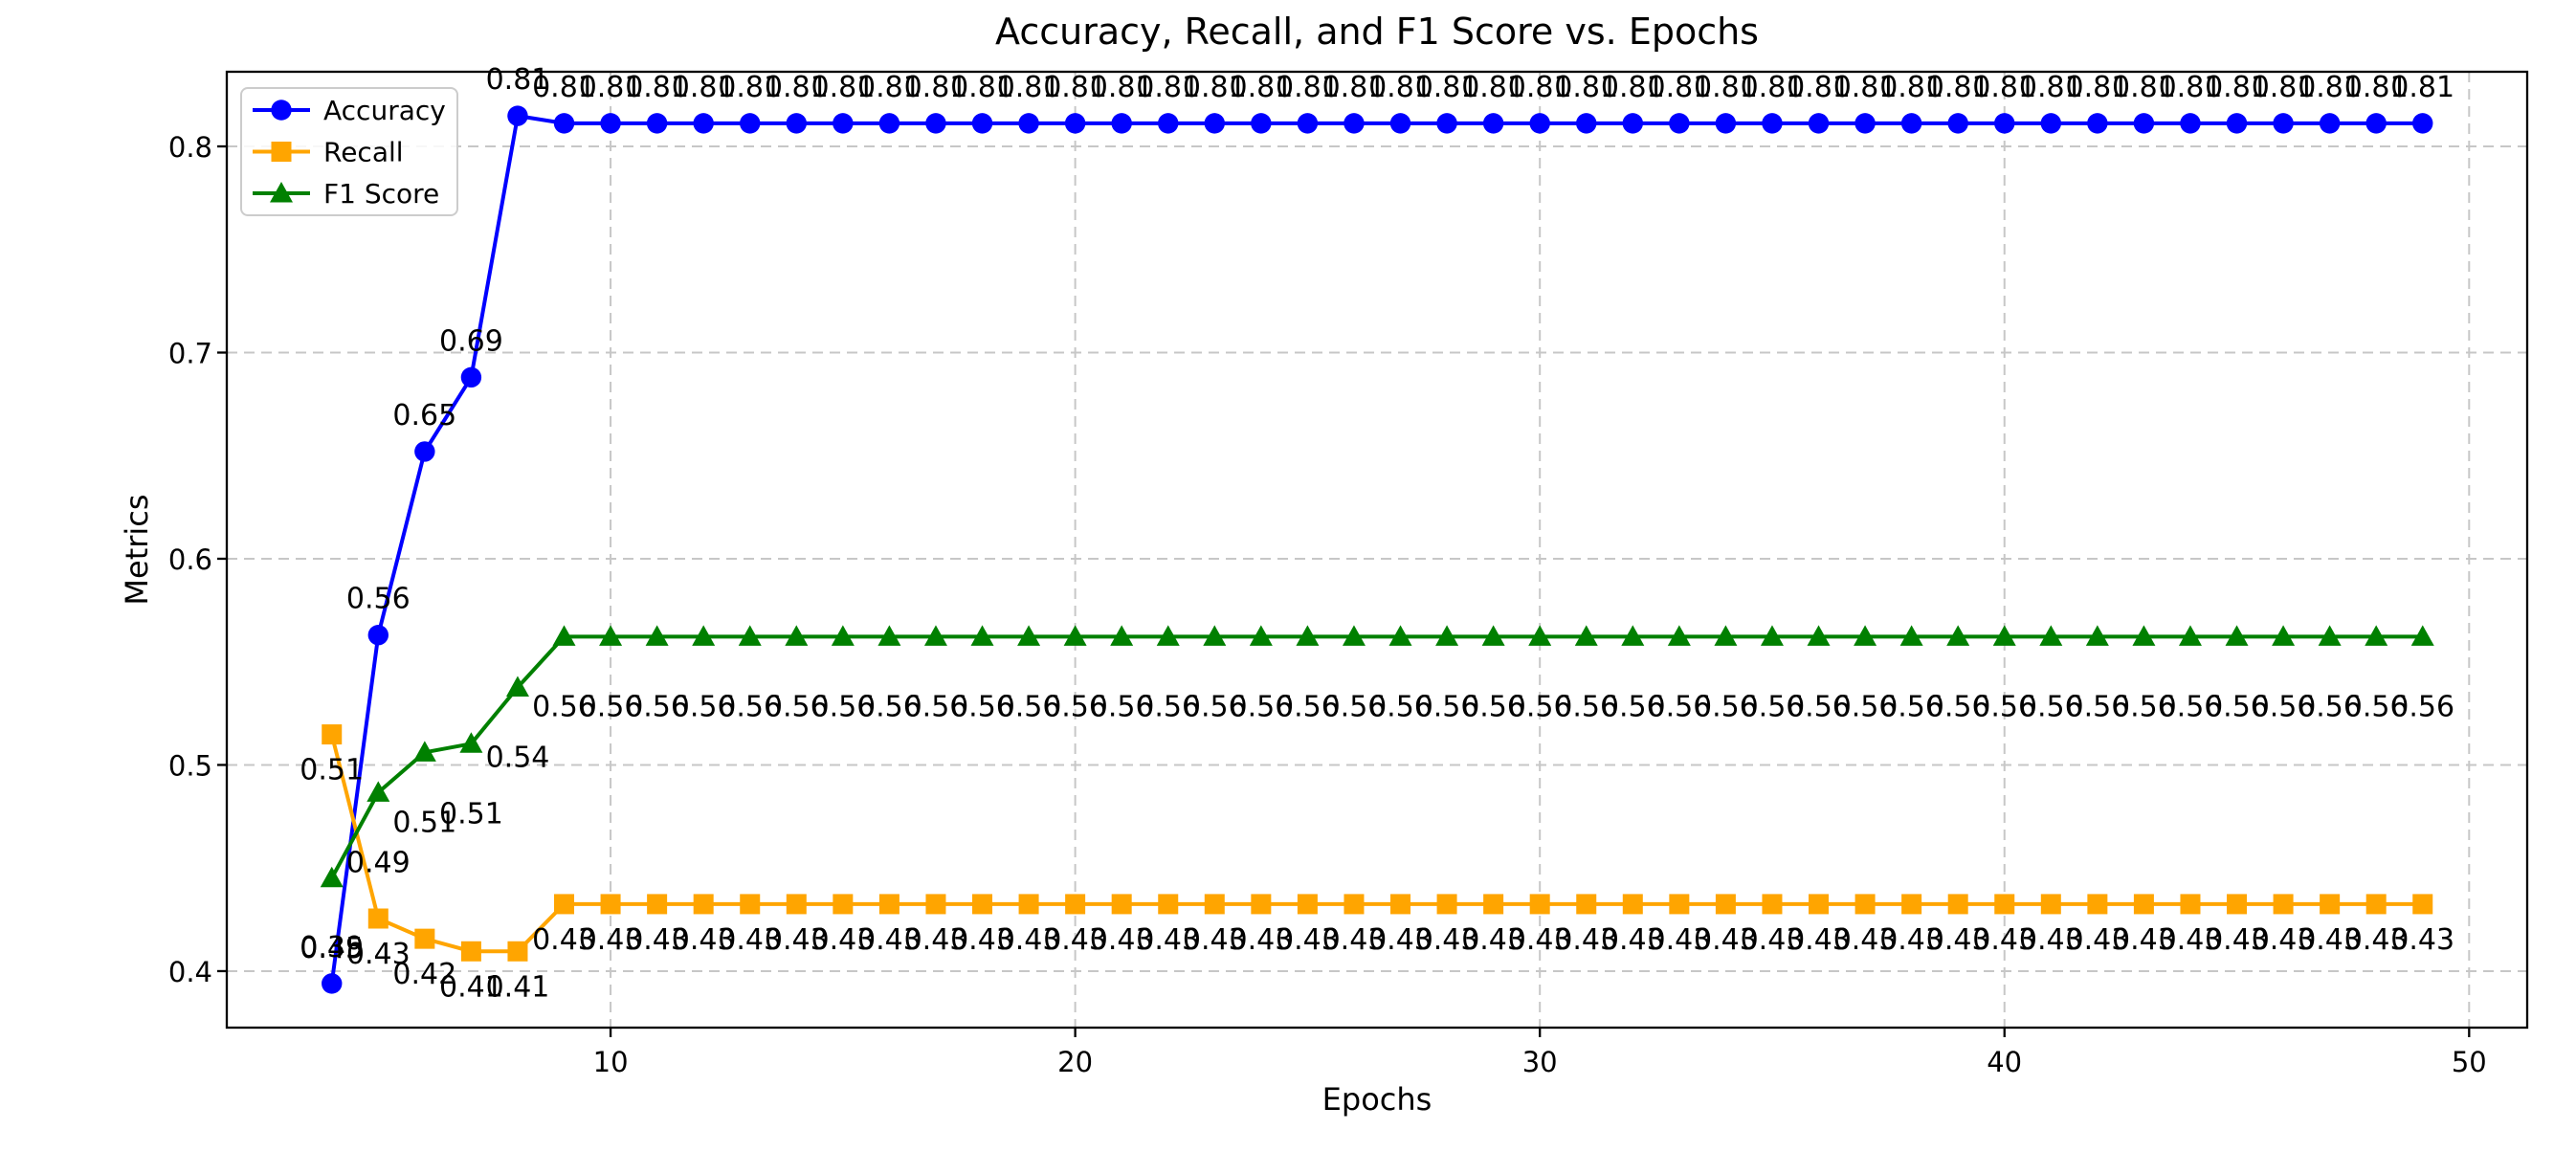 Image resolution: width=2576 pixels, height=1152 pixels. Describe the element at coordinates (137, 549) in the screenshot. I see `y-axis-label: Metrics` at that location.